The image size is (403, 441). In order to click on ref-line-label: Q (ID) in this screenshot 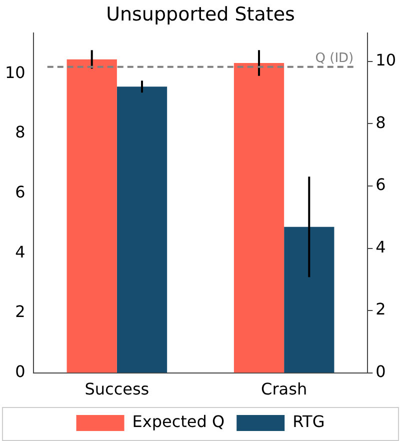, I will do `click(334, 58)`.